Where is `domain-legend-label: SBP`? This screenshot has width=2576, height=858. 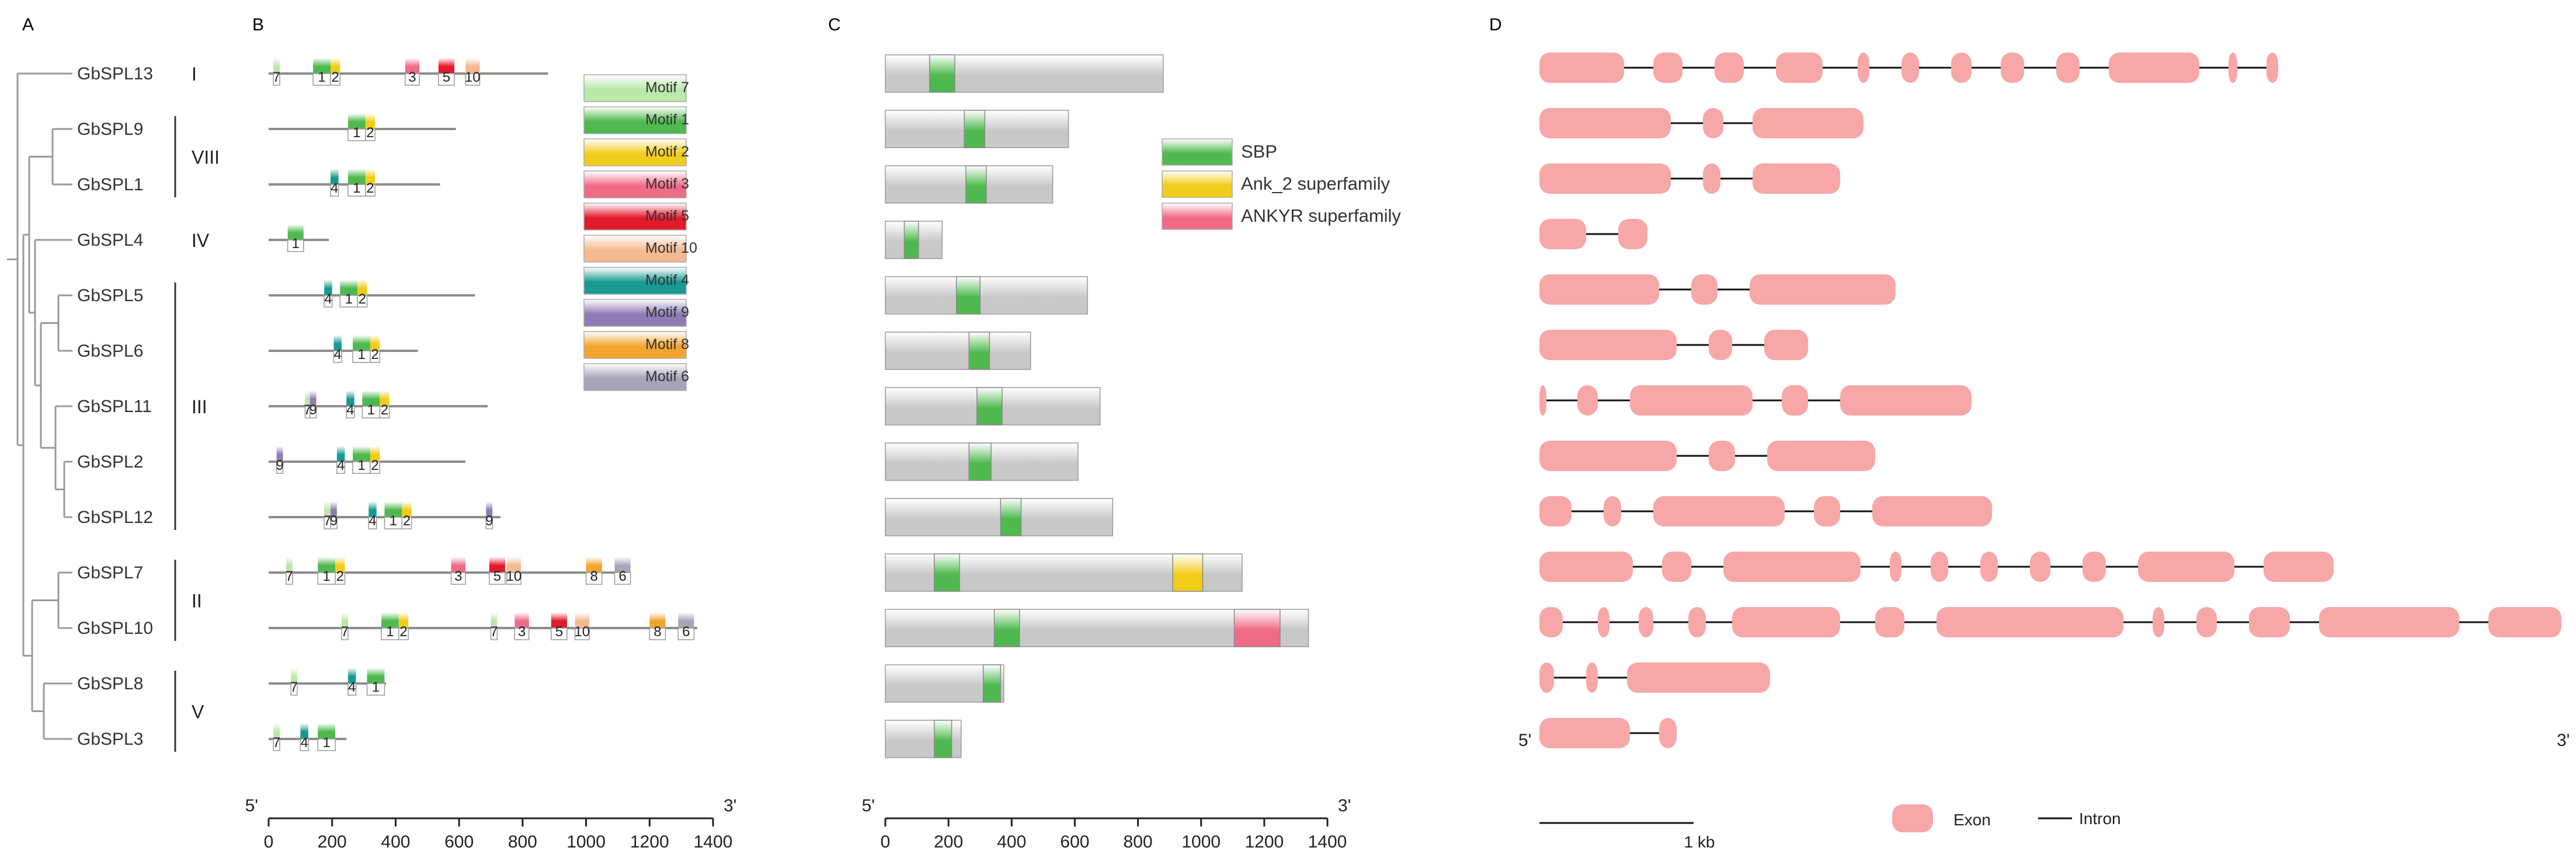 domain-legend-label: SBP is located at coordinates (1259, 151).